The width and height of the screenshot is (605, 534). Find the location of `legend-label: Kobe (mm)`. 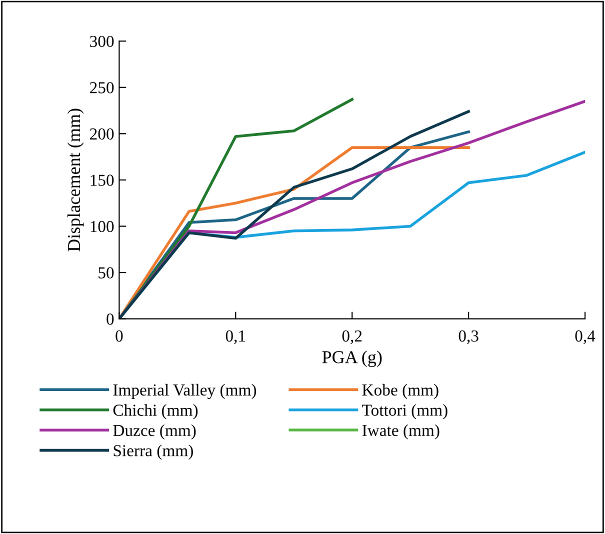

legend-label: Kobe (mm) is located at coordinates (400, 391).